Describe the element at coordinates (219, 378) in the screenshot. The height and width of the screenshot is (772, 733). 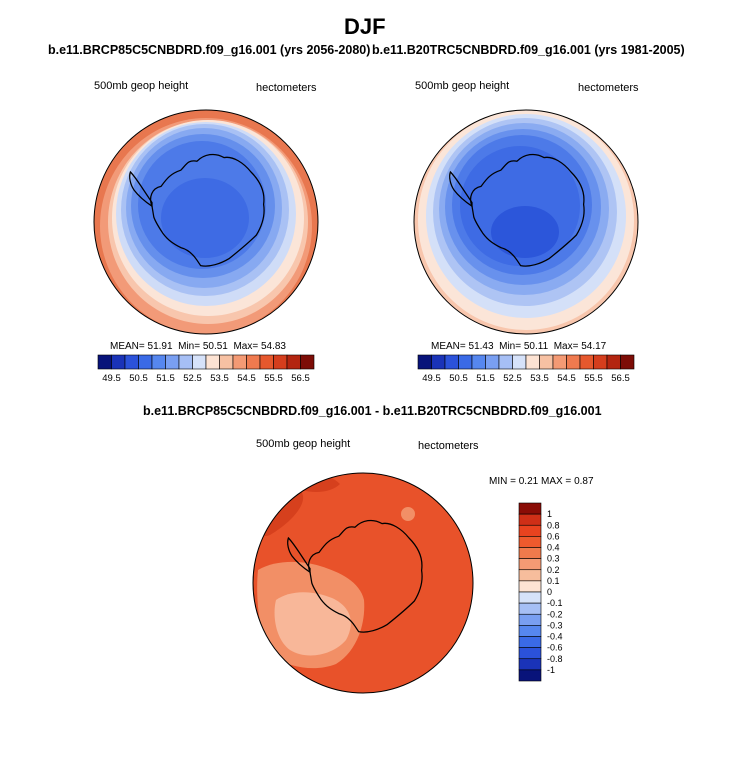
I see `left-colorbar-tick-label: 53.5` at that location.